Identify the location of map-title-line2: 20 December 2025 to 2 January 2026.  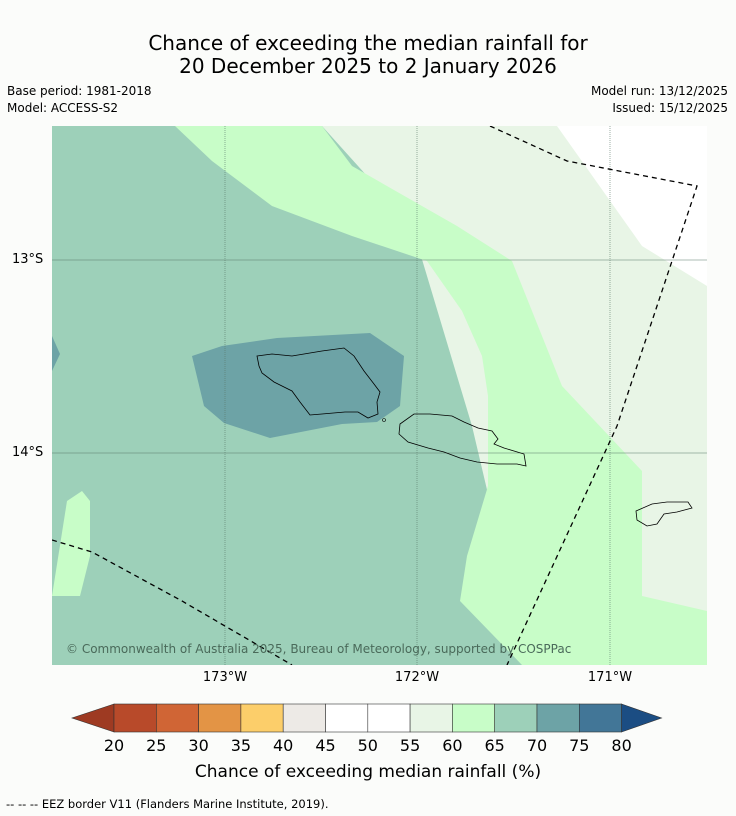
(368, 66).